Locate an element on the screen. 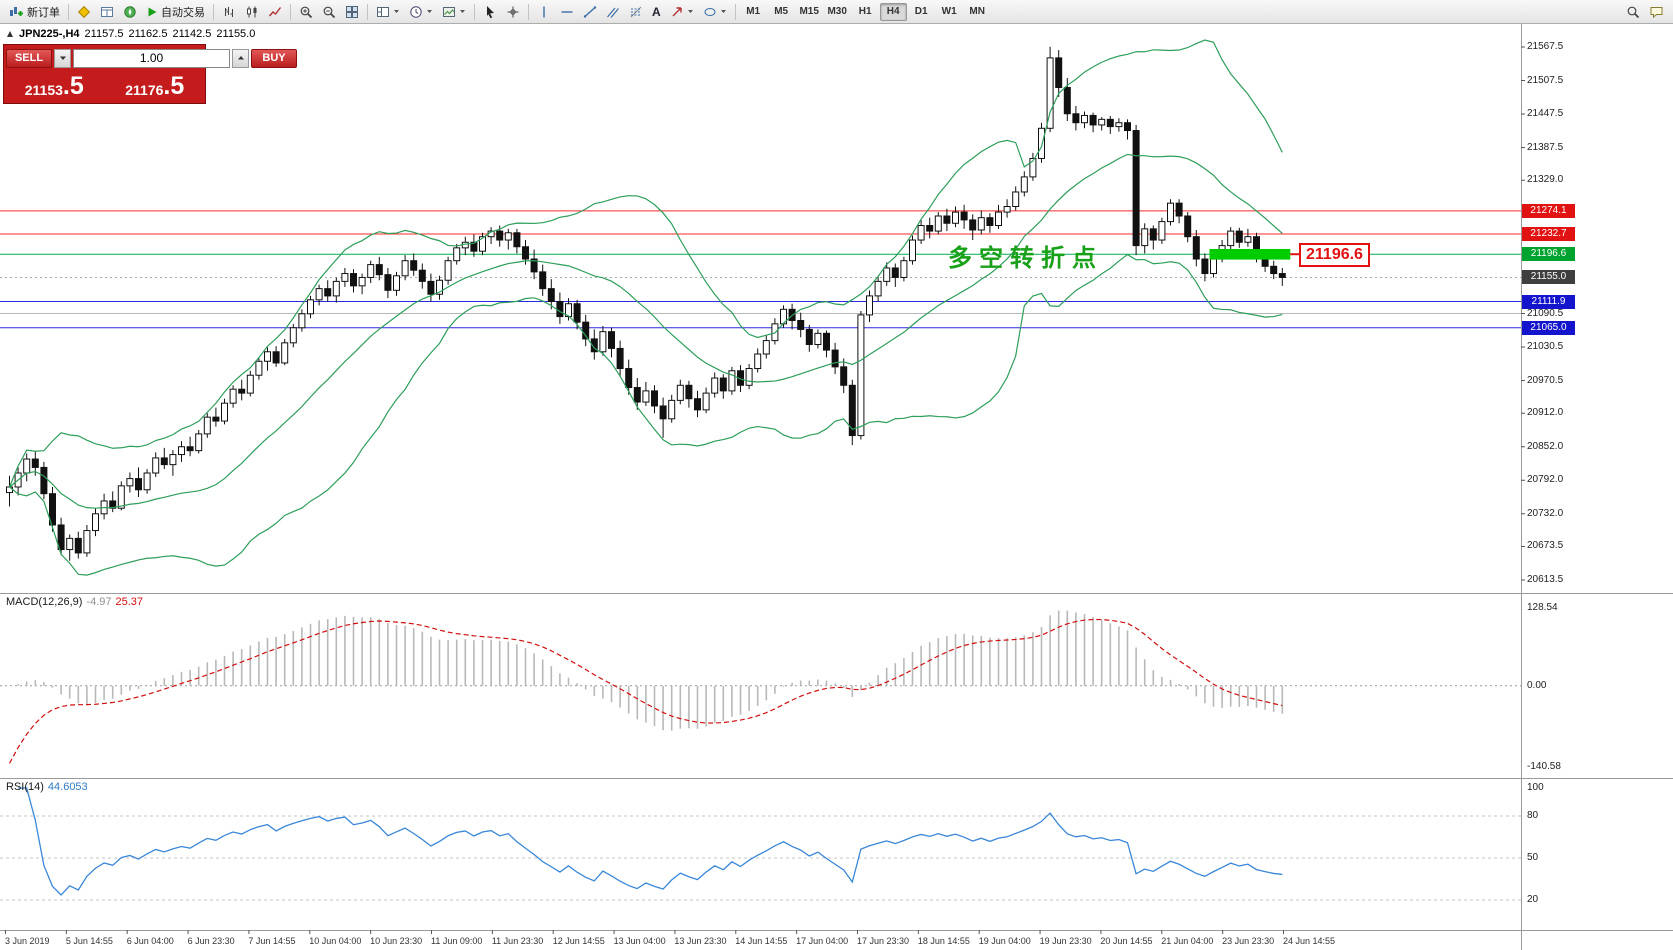 The height and width of the screenshot is (950, 1673). spin-down-icon is located at coordinates (62, 58).